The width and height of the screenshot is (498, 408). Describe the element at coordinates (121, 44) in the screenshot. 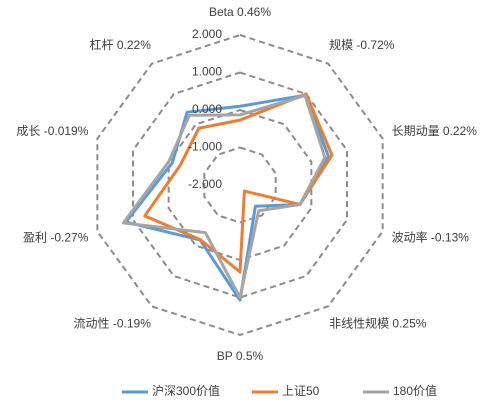

I see `category-label: 杠杆 0.22%` at that location.